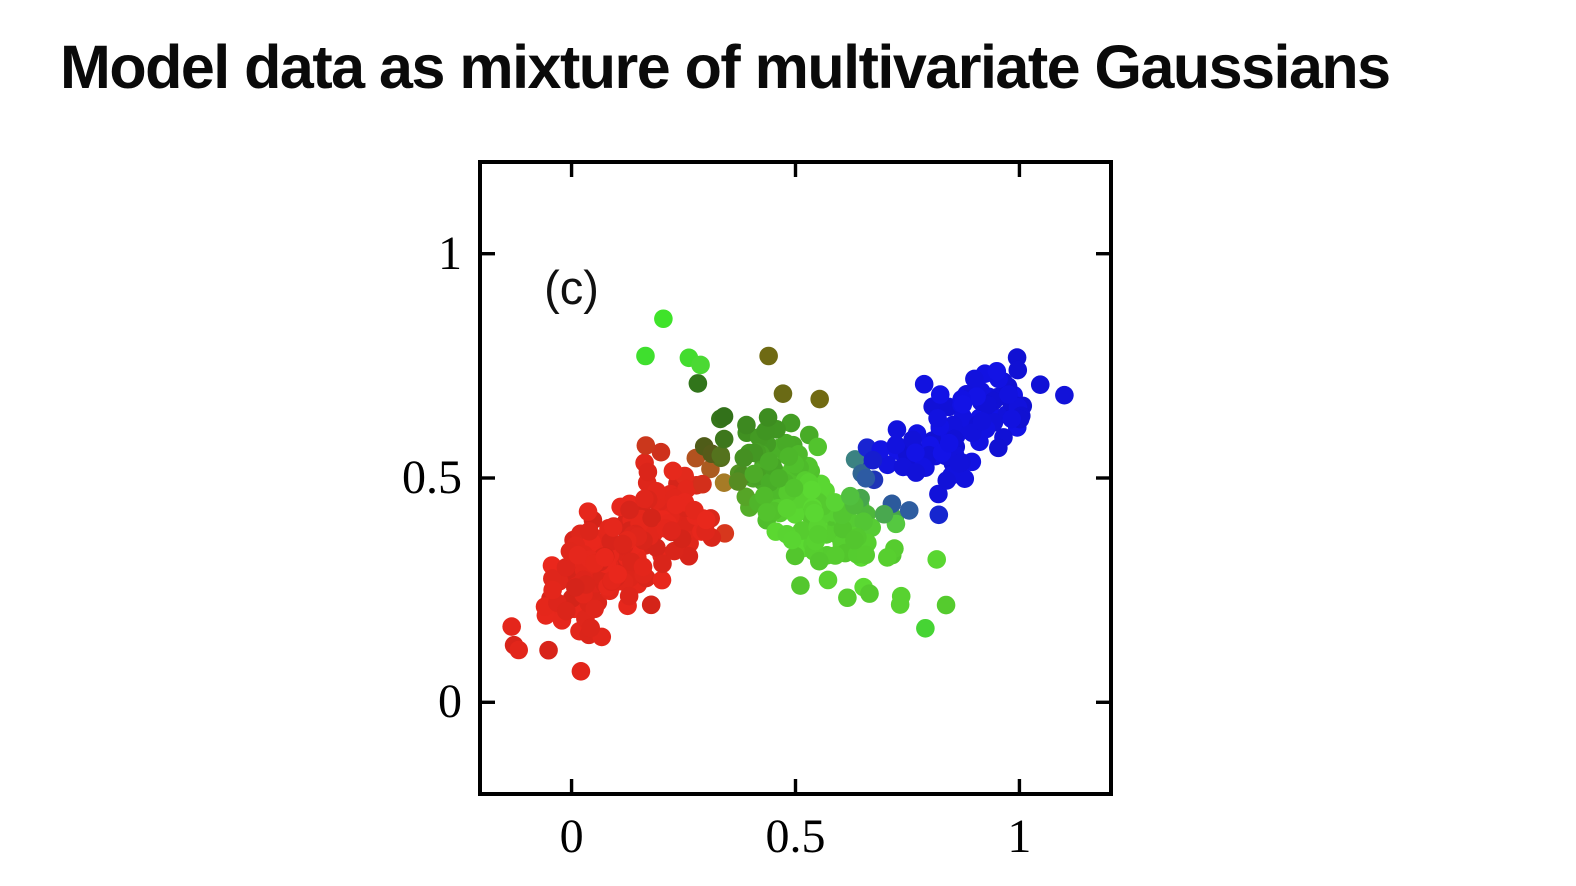 This screenshot has width=1576, height=886. What do you see at coordinates (795, 836) in the screenshot?
I see `x-tick-label: 0.5` at bounding box center [795, 836].